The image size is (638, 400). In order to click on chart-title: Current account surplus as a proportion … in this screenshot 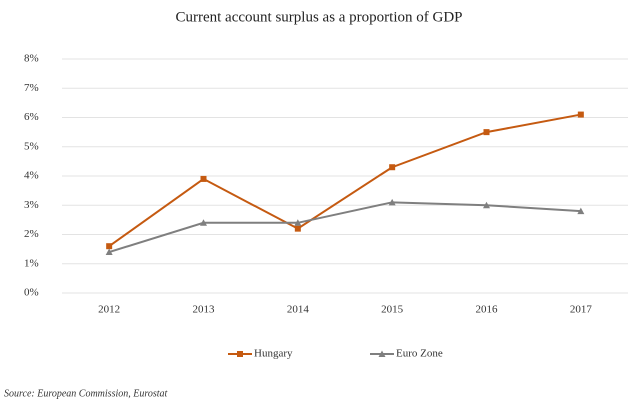, I will do `click(318, 17)`.